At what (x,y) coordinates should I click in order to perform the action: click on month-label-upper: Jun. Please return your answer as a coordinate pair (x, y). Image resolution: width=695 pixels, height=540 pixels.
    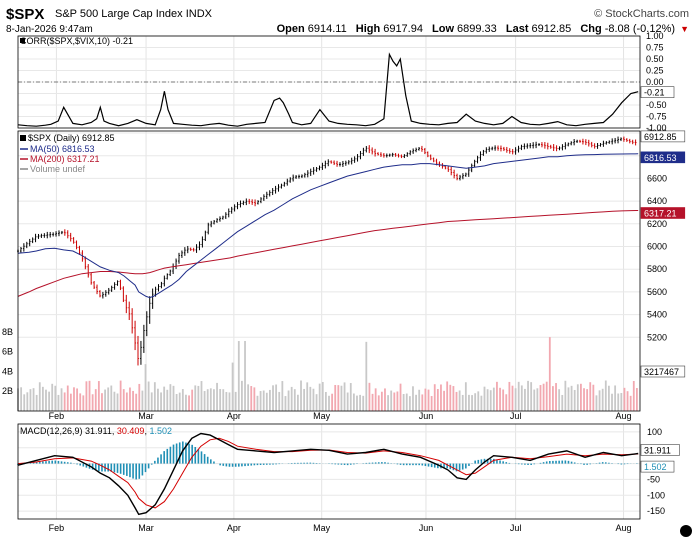
    Looking at the image, I should click on (426, 416).